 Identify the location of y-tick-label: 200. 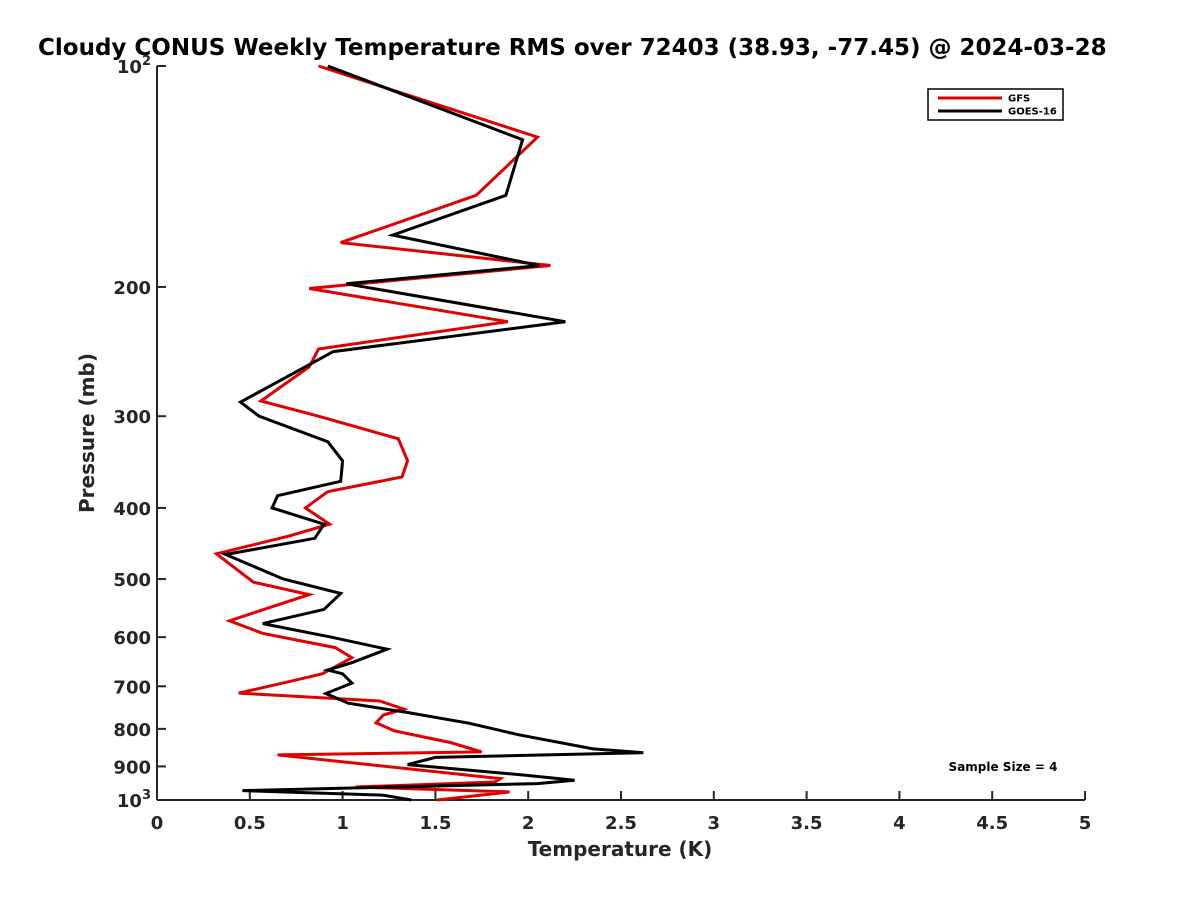
(132, 288).